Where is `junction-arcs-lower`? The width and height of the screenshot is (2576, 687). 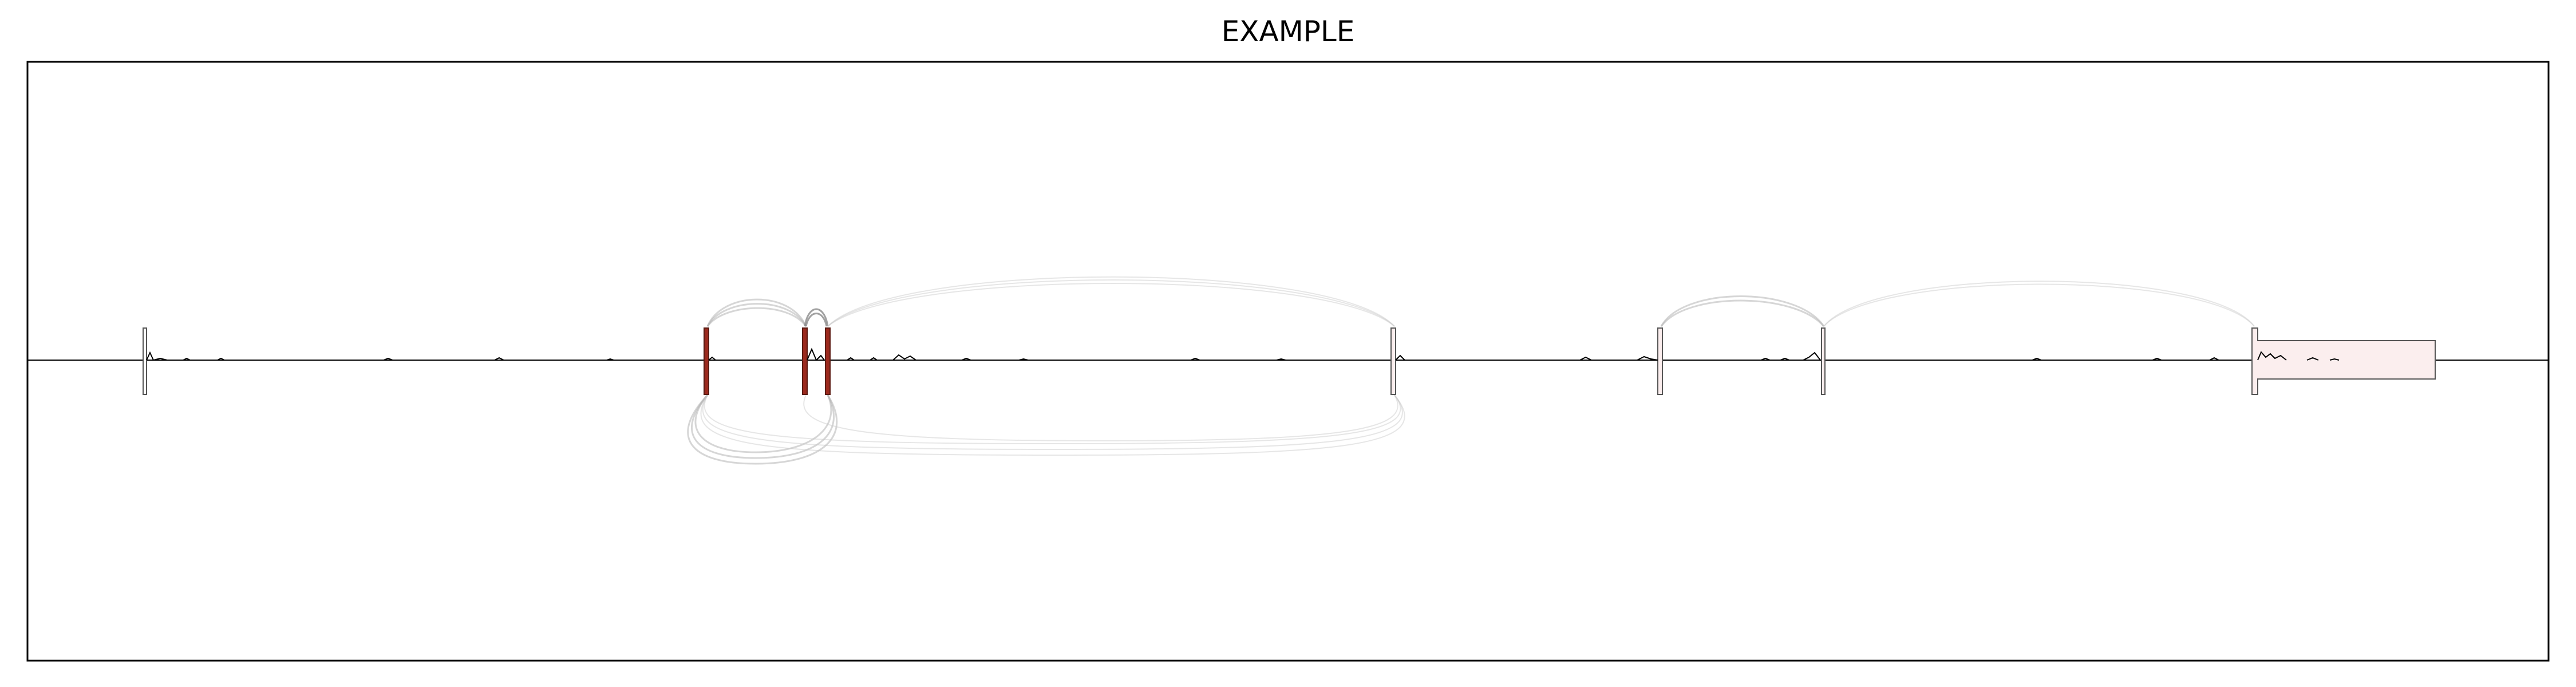 junction-arcs-lower is located at coordinates (1046, 429).